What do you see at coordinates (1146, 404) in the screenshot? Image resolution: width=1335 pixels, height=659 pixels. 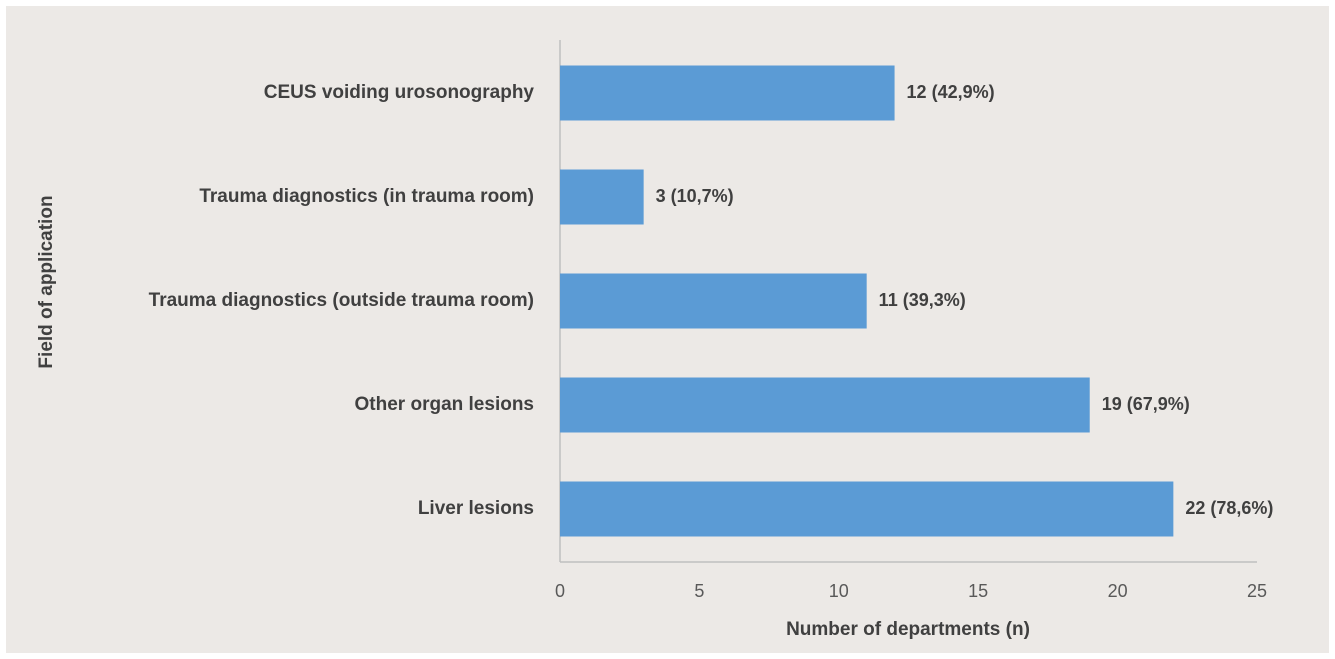 I see `value-label: 19 (67,9%)` at bounding box center [1146, 404].